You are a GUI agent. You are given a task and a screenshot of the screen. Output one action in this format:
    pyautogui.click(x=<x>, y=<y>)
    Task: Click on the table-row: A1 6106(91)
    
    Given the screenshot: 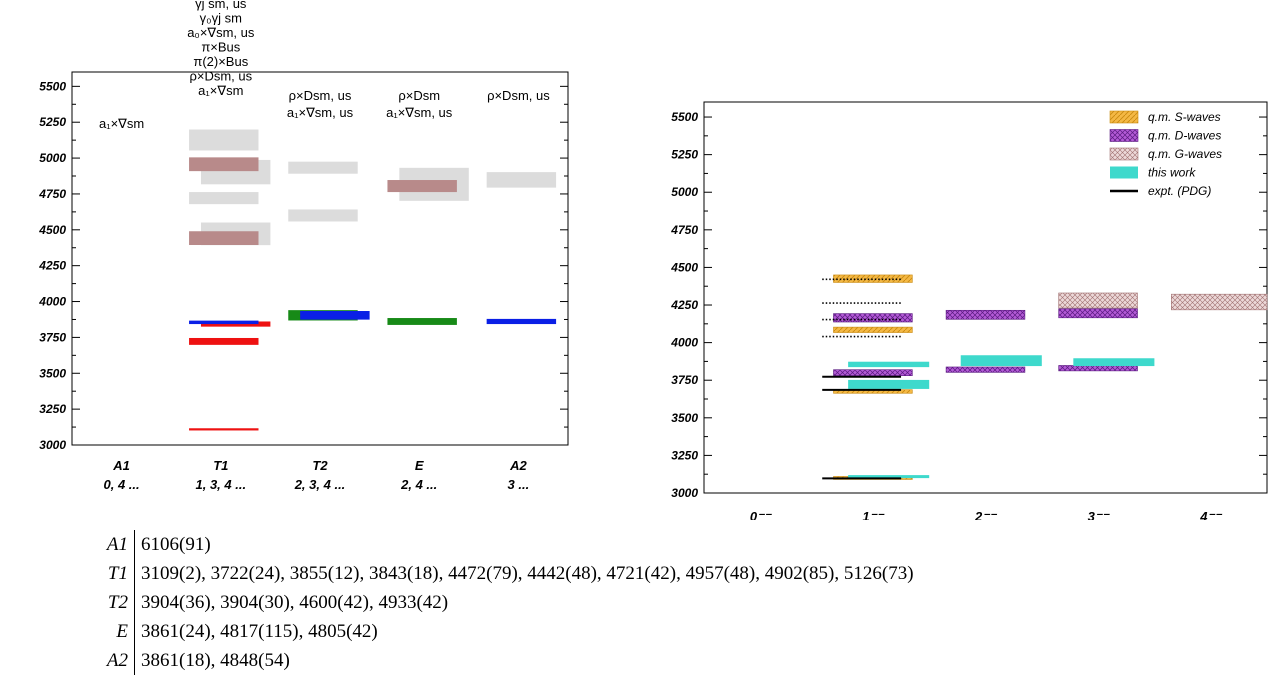 What is the action you would take?
    pyautogui.click(x=503, y=544)
    